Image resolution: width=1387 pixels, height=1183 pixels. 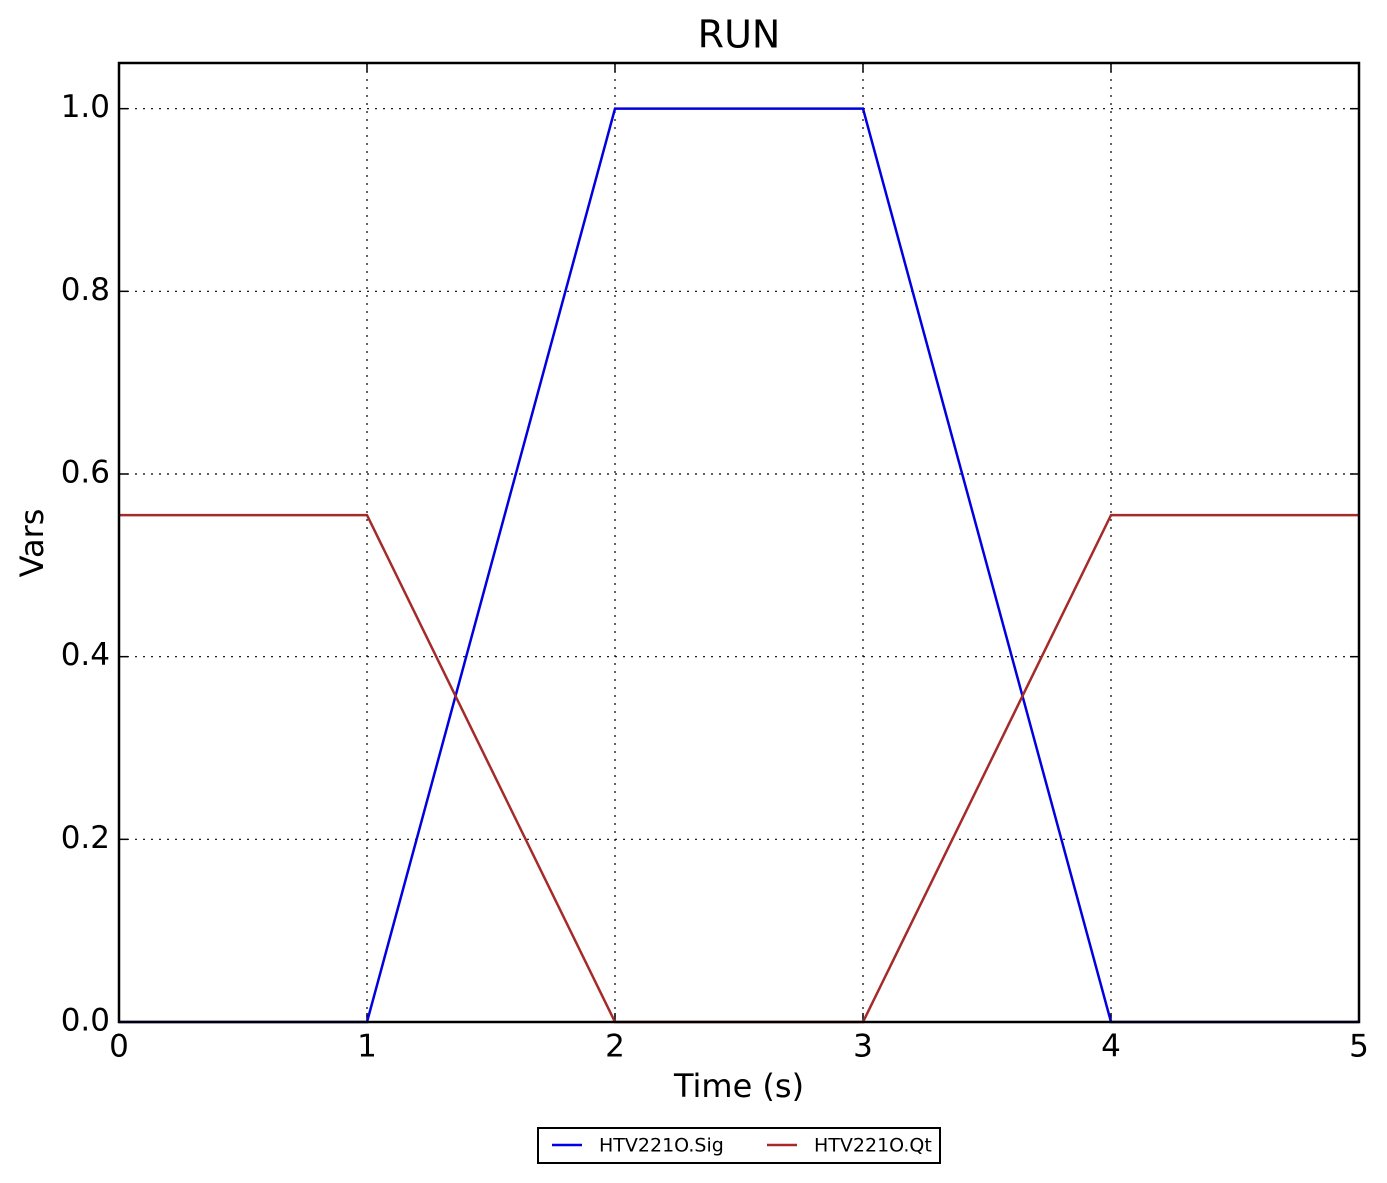 What do you see at coordinates (739, 35) in the screenshot?
I see `chart-title: RUN` at bounding box center [739, 35].